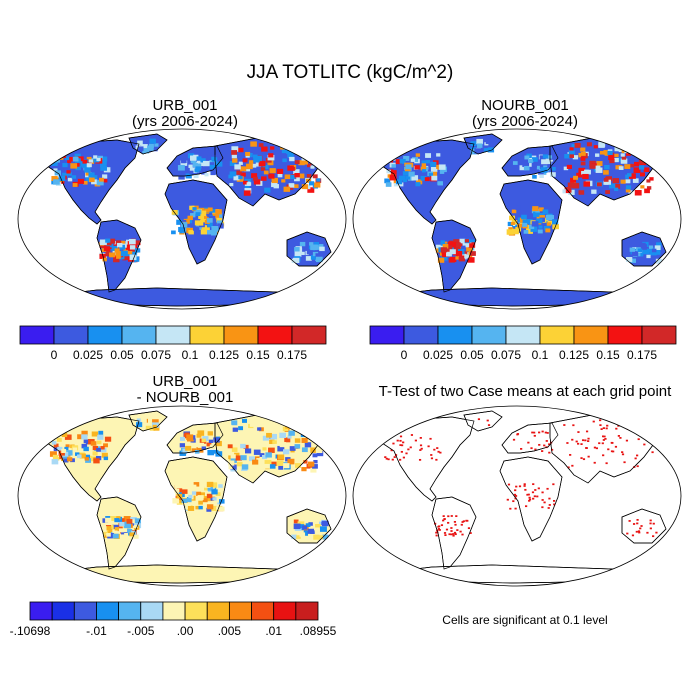 Image resolution: width=700 pixels, height=700 pixels. Describe the element at coordinates (185, 631) in the screenshot. I see `colorbar-tick-label: .00` at that location.